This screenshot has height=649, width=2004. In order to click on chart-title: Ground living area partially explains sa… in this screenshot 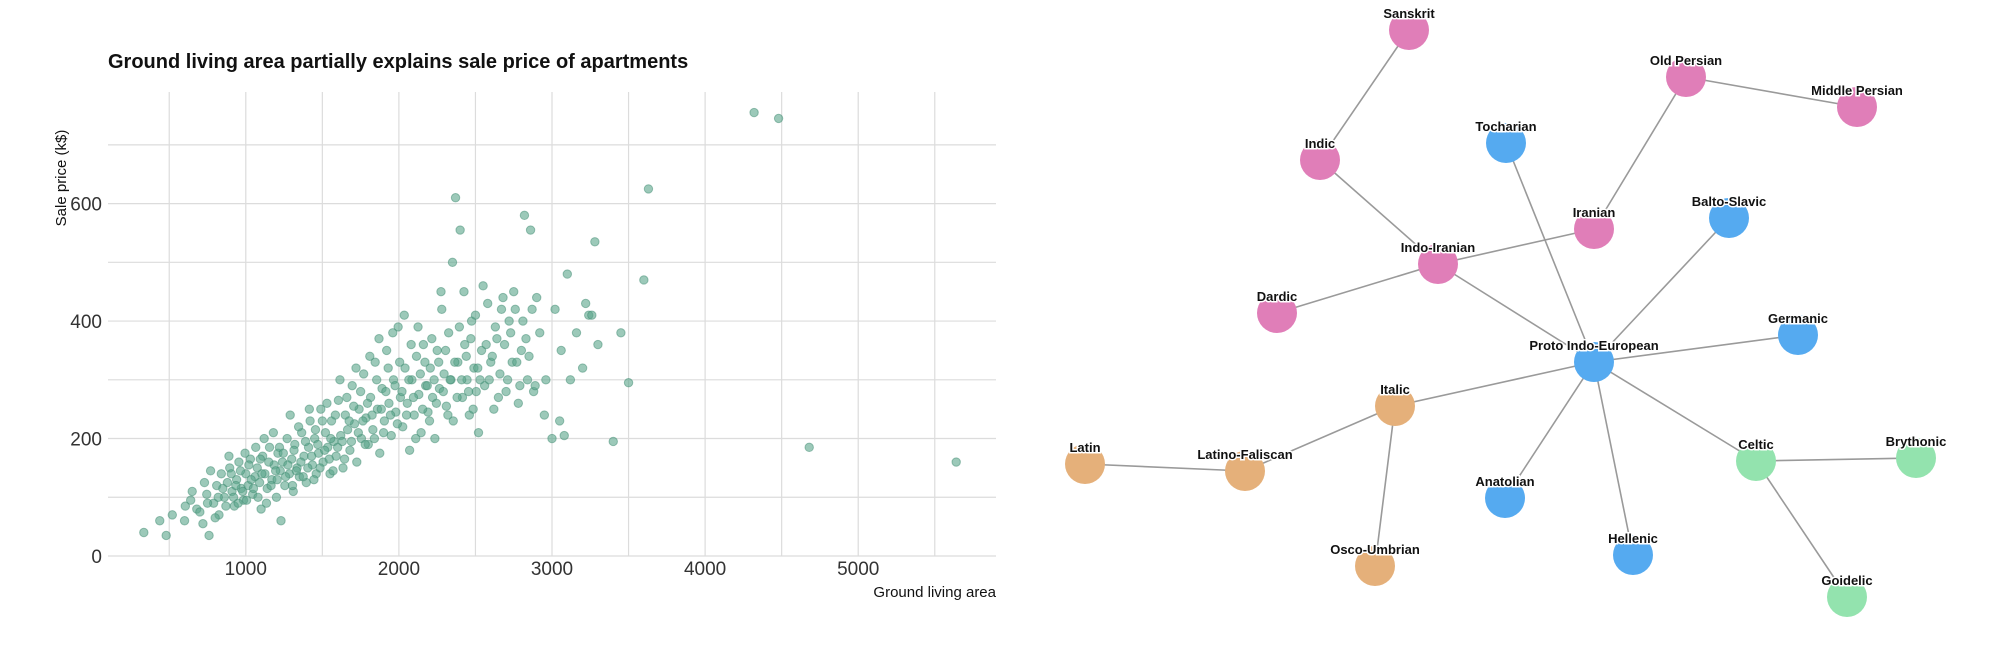, I will do `click(398, 62)`.